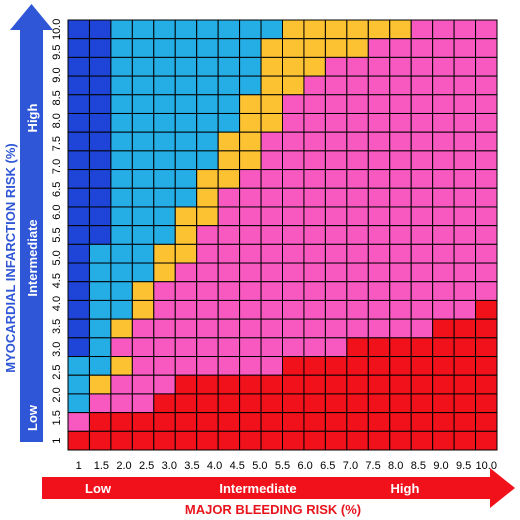 This screenshot has height=520, width=520. What do you see at coordinates (259, 466) in the screenshot?
I see `x-tick-label: 5.0` at bounding box center [259, 466].